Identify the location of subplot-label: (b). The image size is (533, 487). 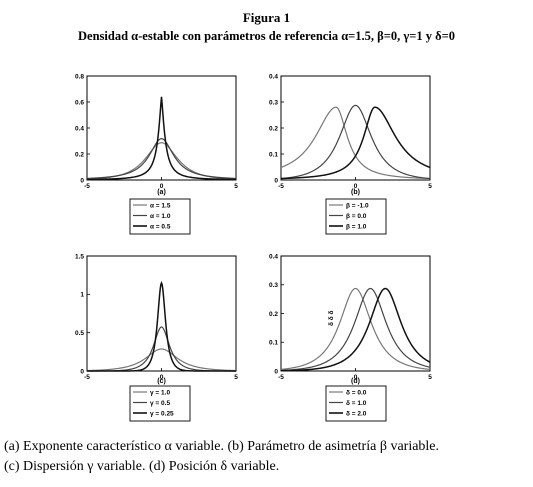
(355, 192).